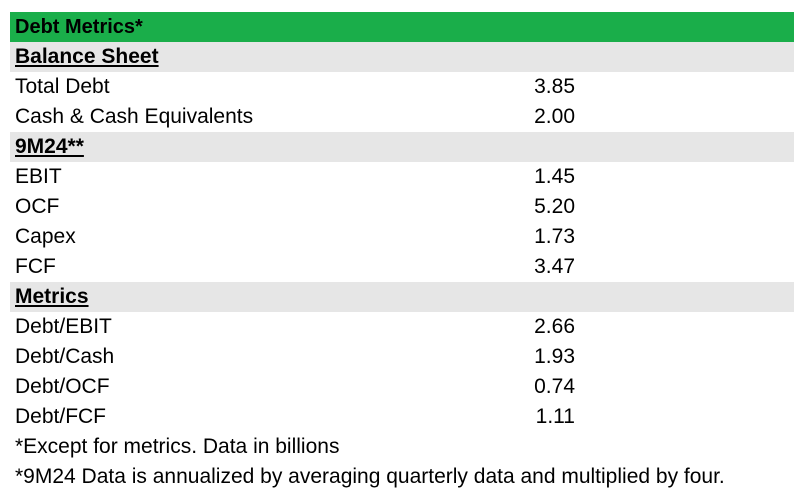  I want to click on section-heading-9m24: 9M24**, so click(402, 147).